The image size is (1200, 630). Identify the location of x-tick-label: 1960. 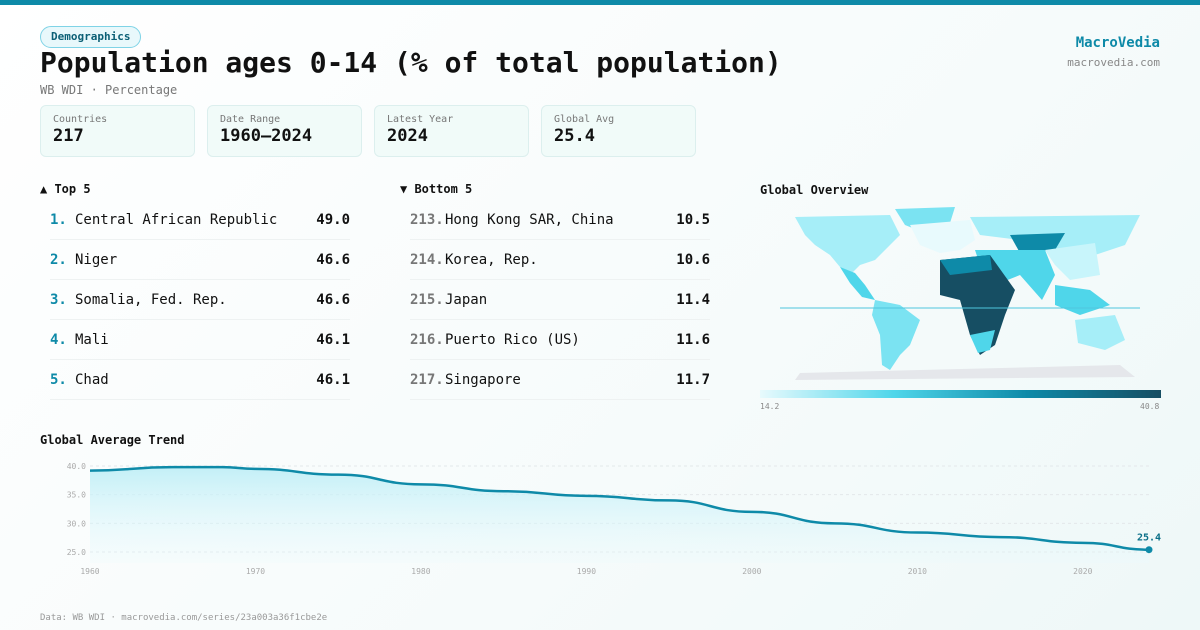
(89, 571).